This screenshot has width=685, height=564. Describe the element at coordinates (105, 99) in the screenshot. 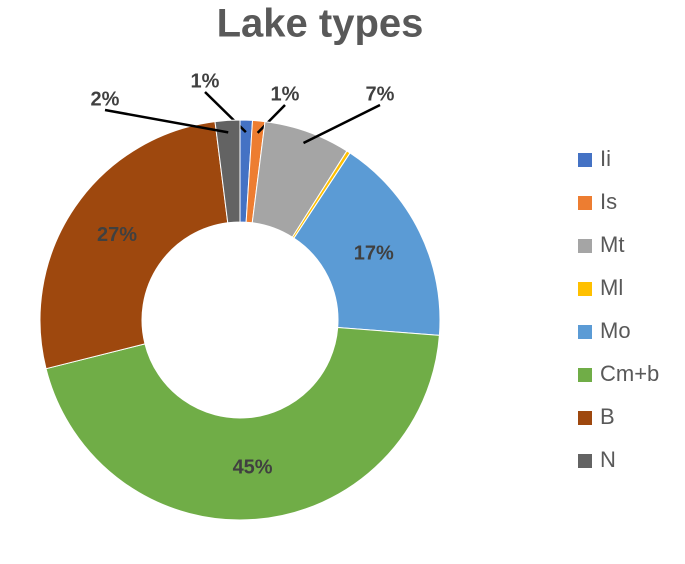

I see `data-label: 2%` at that location.